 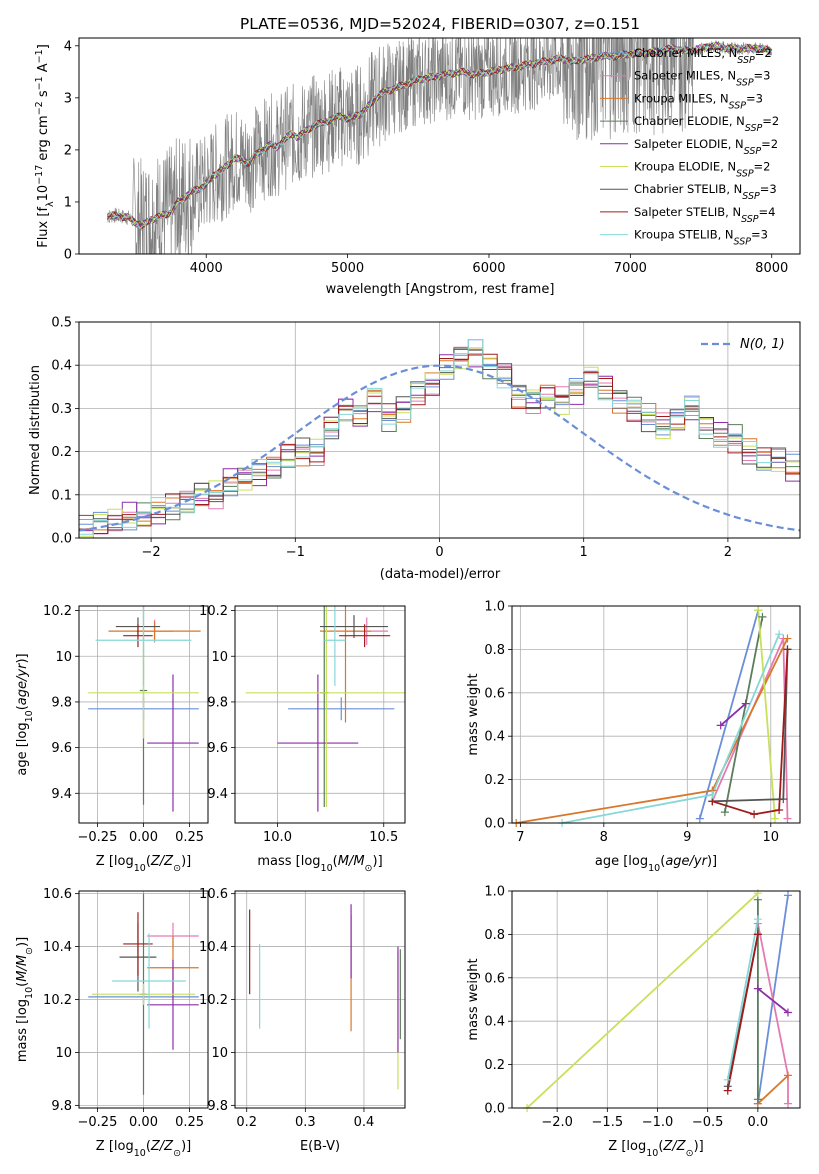 I want to click on y-axis-label-part: s, so click(x=43, y=95).